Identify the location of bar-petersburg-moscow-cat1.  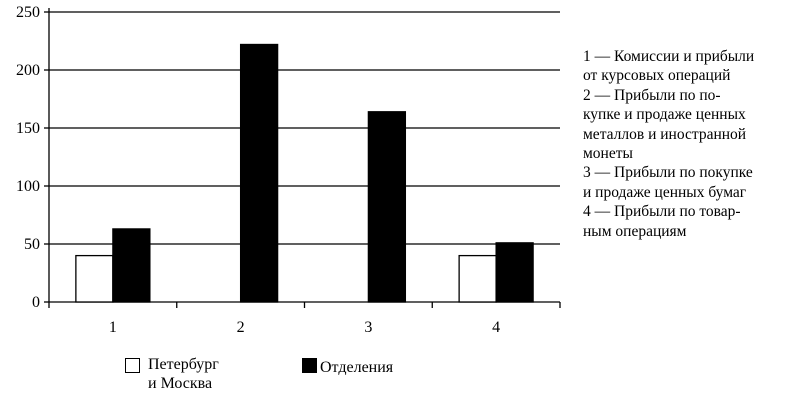
(94, 278).